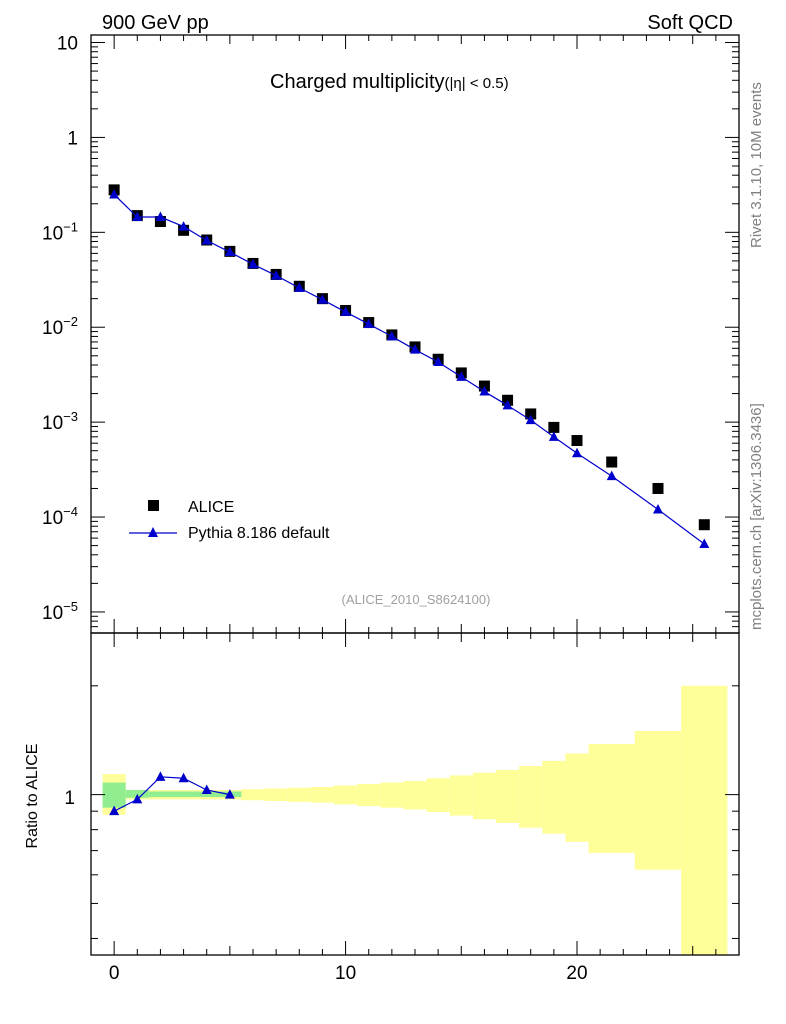  Describe the element at coordinates (60, 231) in the screenshot. I see `y-tick-label: 10⁻¹` at that location.